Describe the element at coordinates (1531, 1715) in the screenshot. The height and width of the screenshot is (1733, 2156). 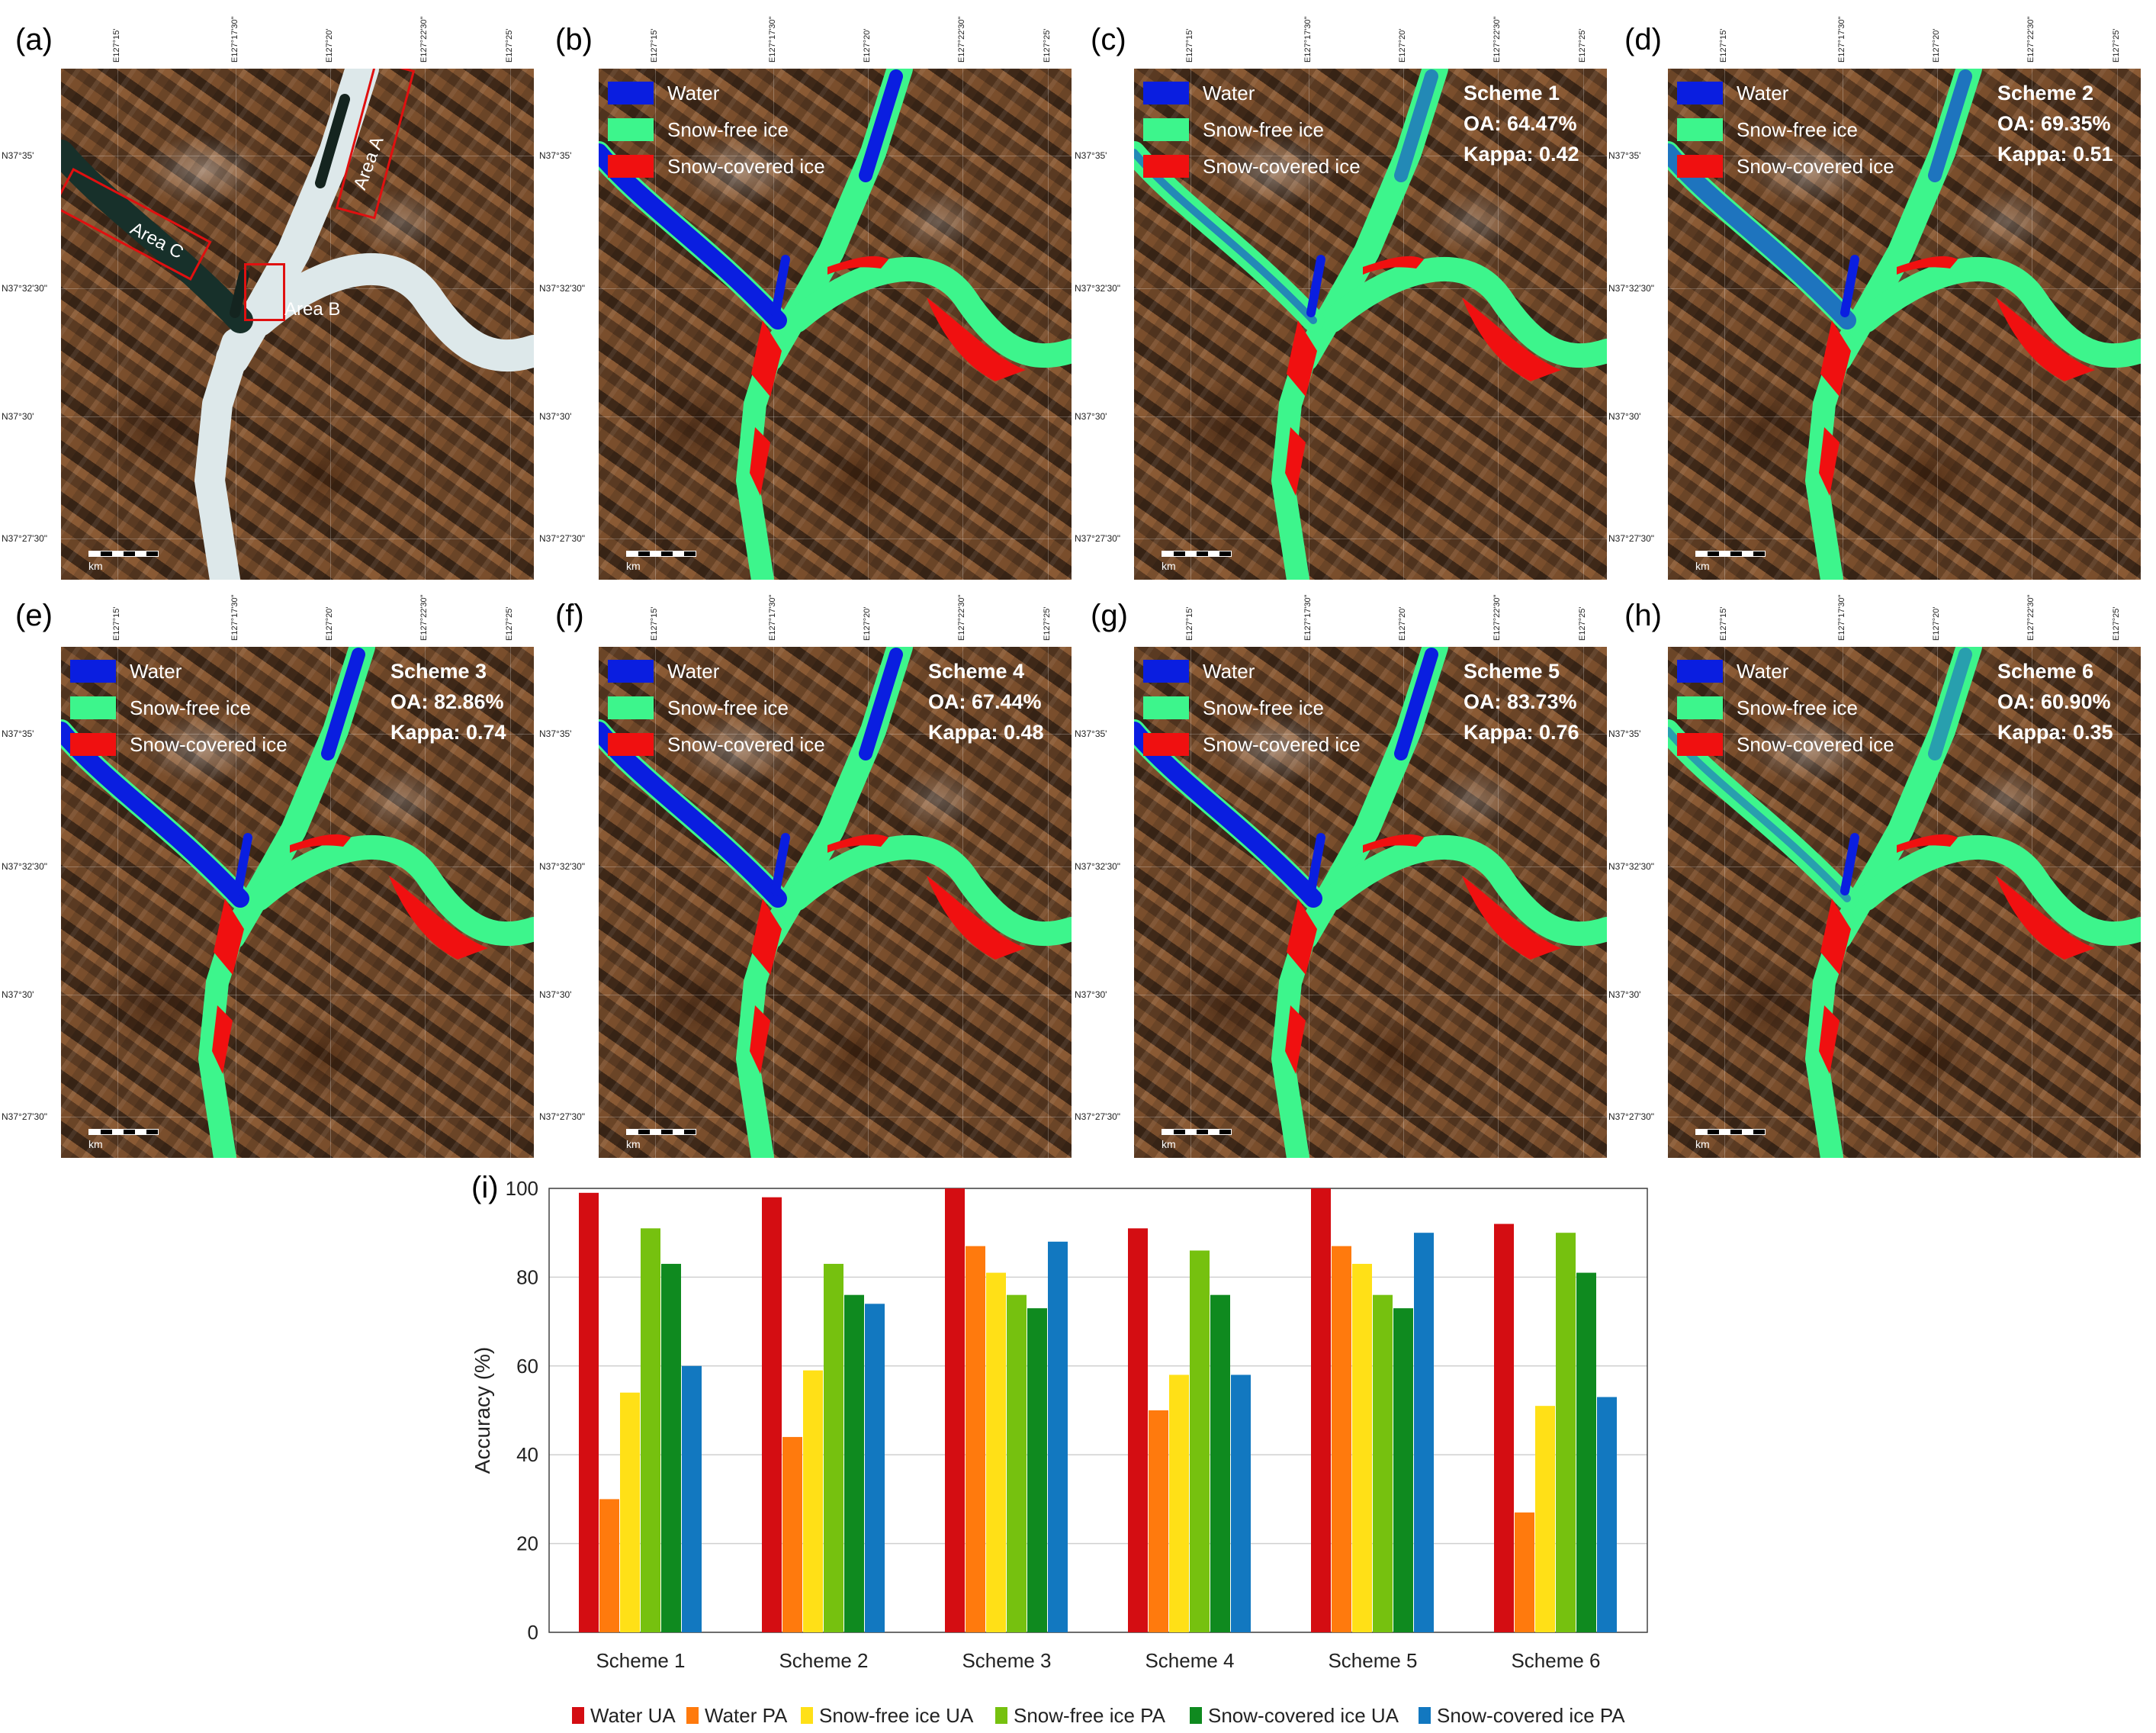
I see `legend-entry: Snow-covered ice PA` at that location.